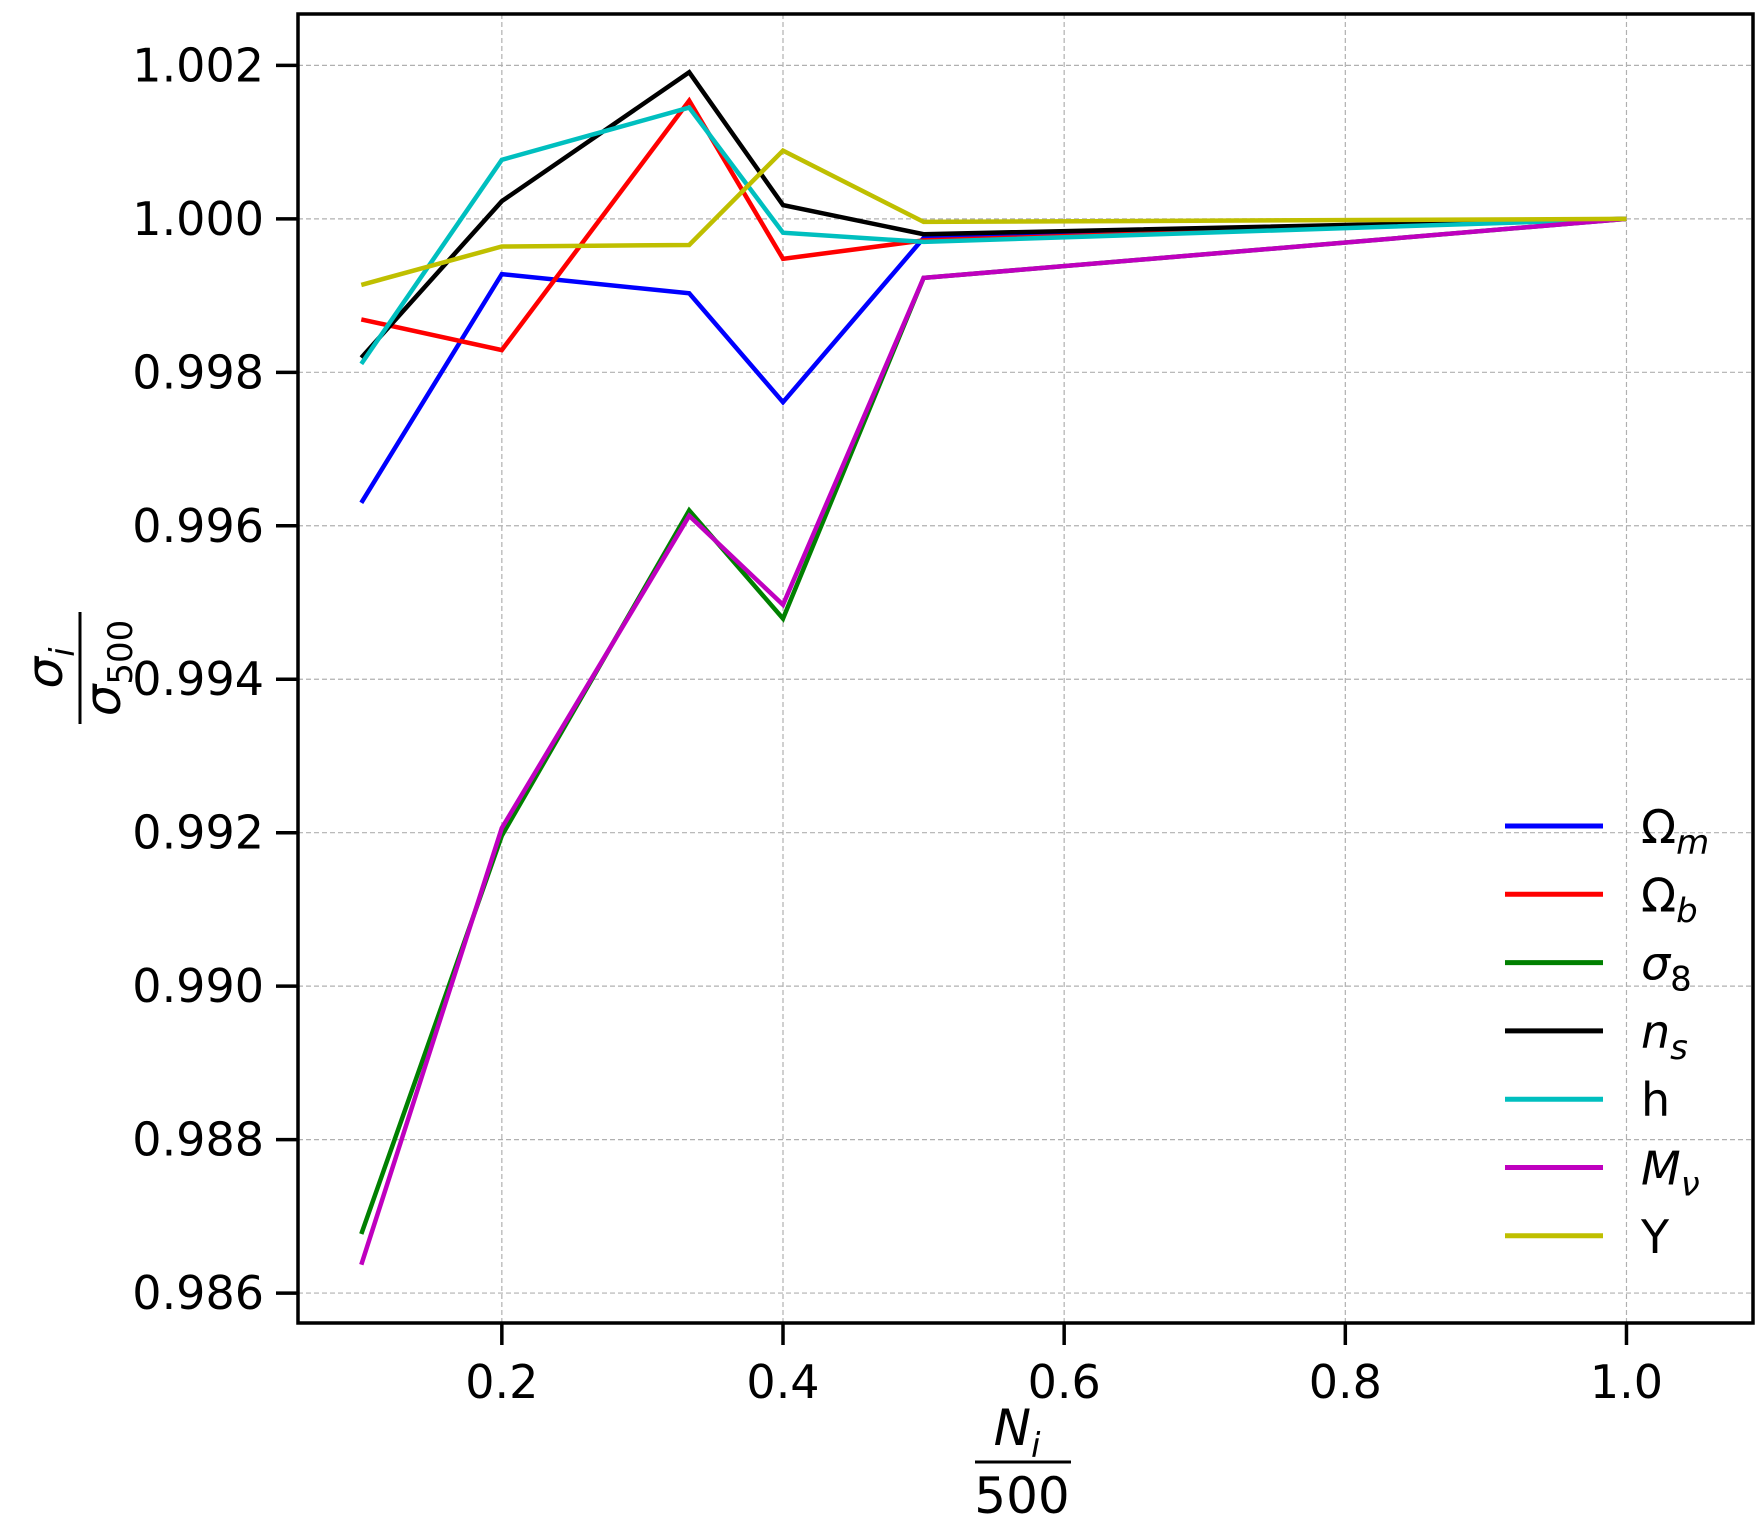 This screenshot has height=1523, width=1762. What do you see at coordinates (198, 372) in the screenshot?
I see `y-tick-label: 0.998` at bounding box center [198, 372].